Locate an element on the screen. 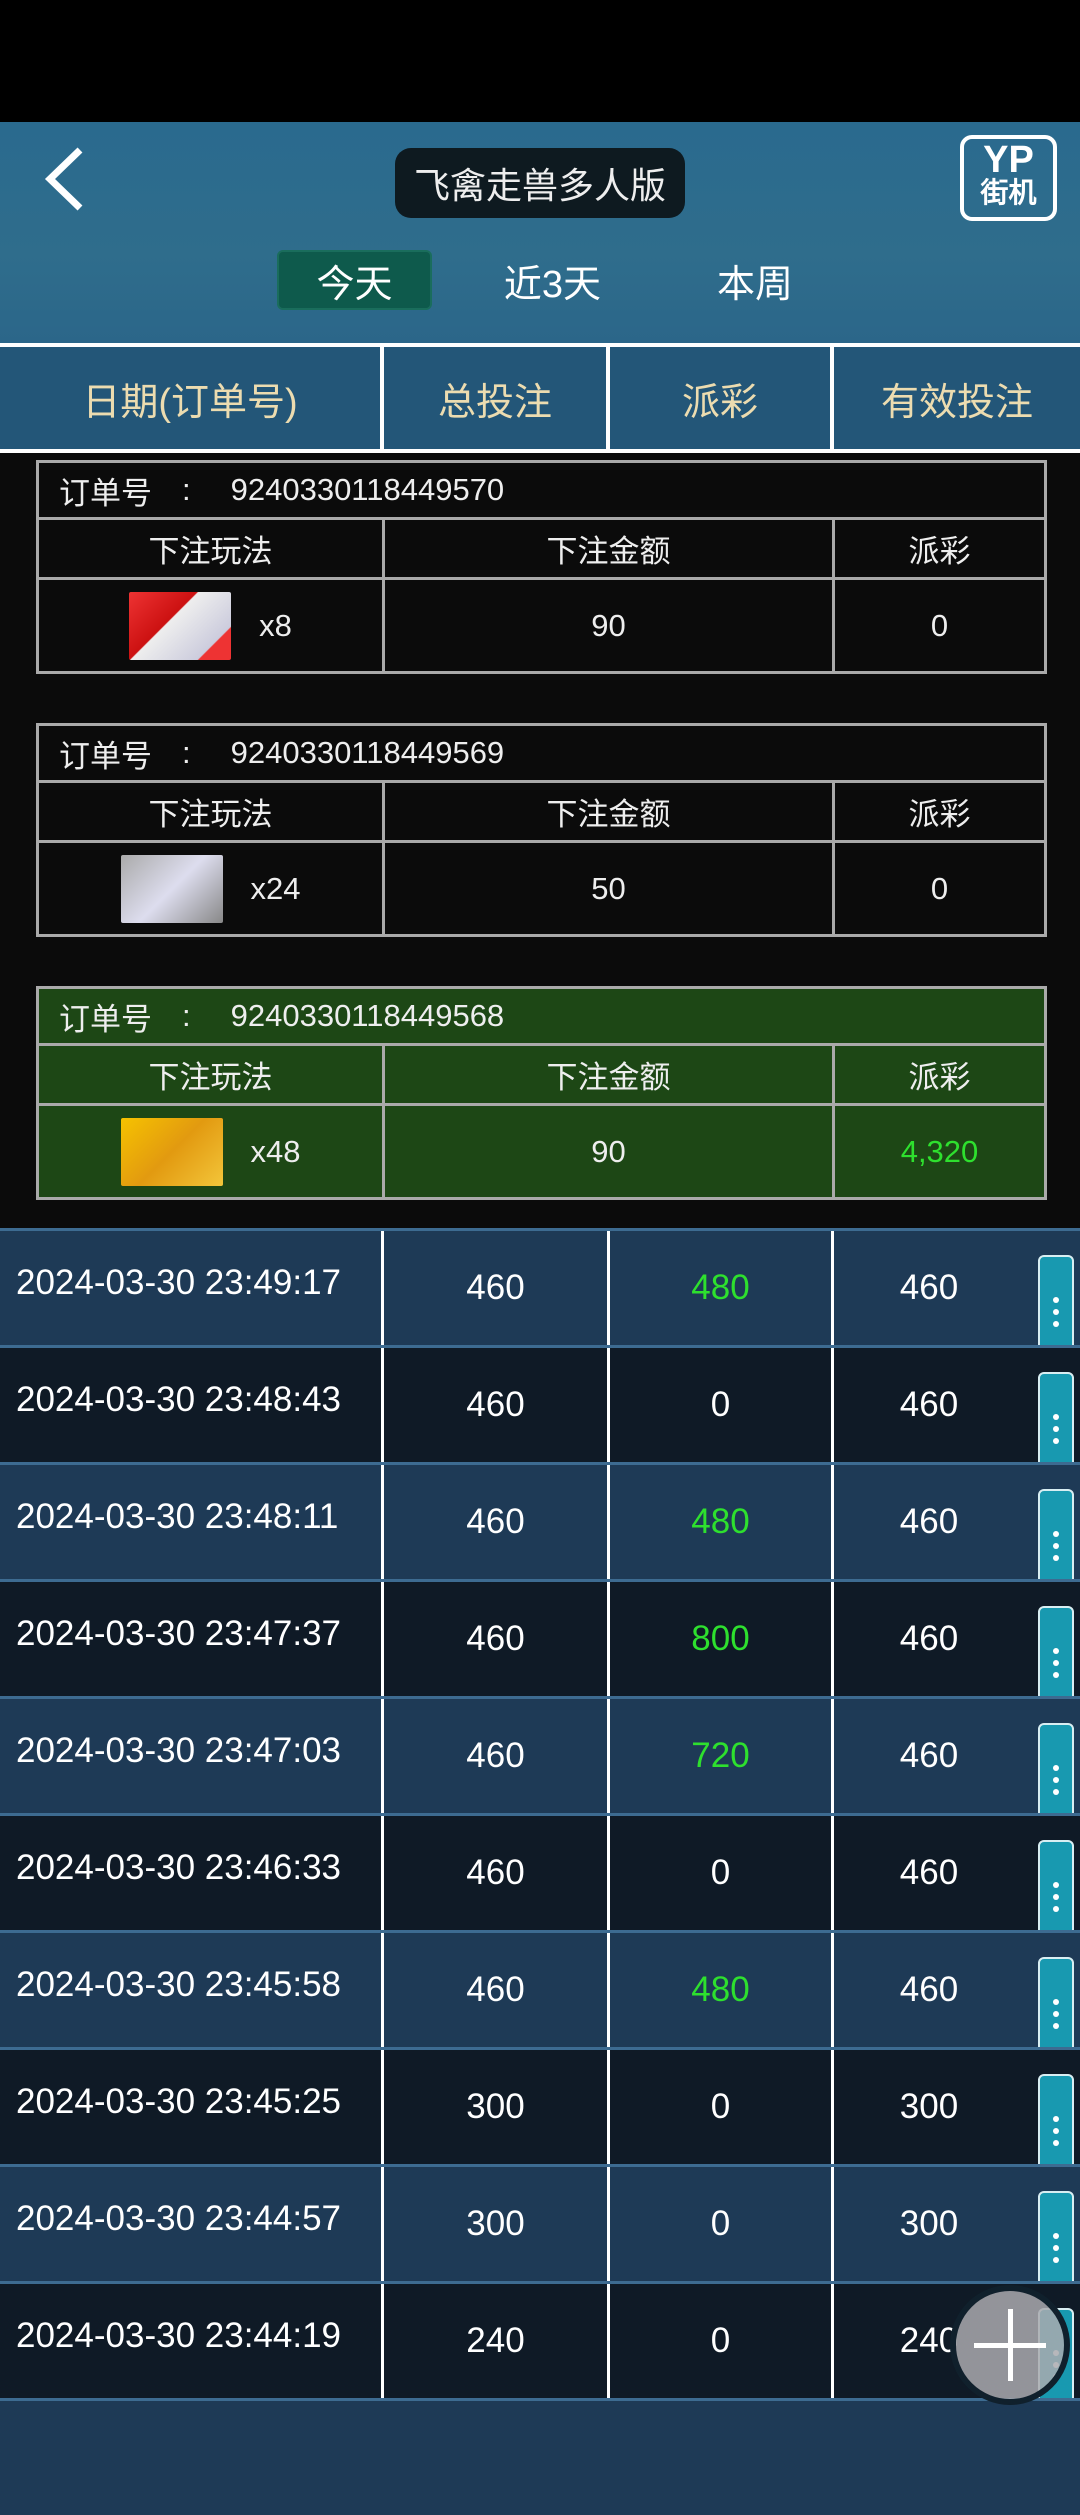 This screenshot has height=2515, width=1080. col-valid-bet: 有效投注 is located at coordinates (956, 402).